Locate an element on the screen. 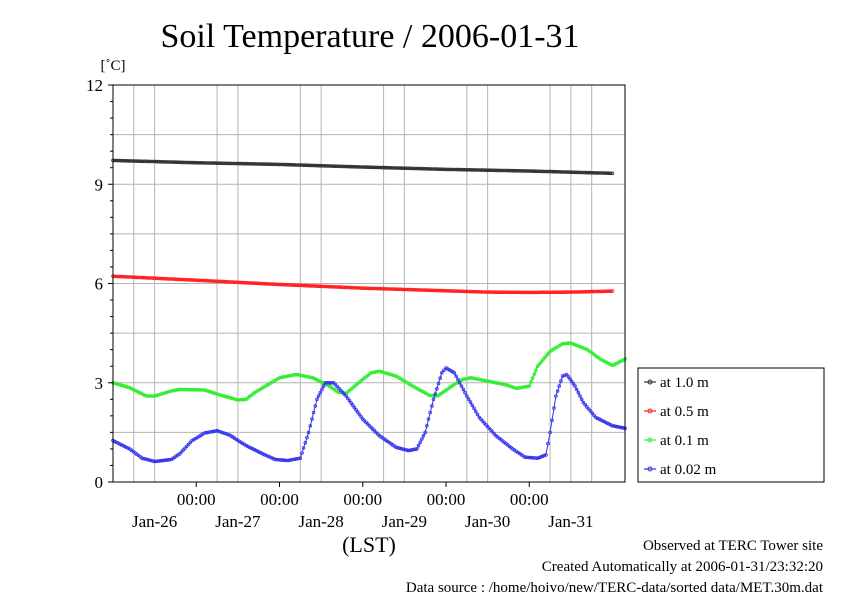 The image size is (842, 595). x-date-label: Jan-28 is located at coordinates (320, 521).